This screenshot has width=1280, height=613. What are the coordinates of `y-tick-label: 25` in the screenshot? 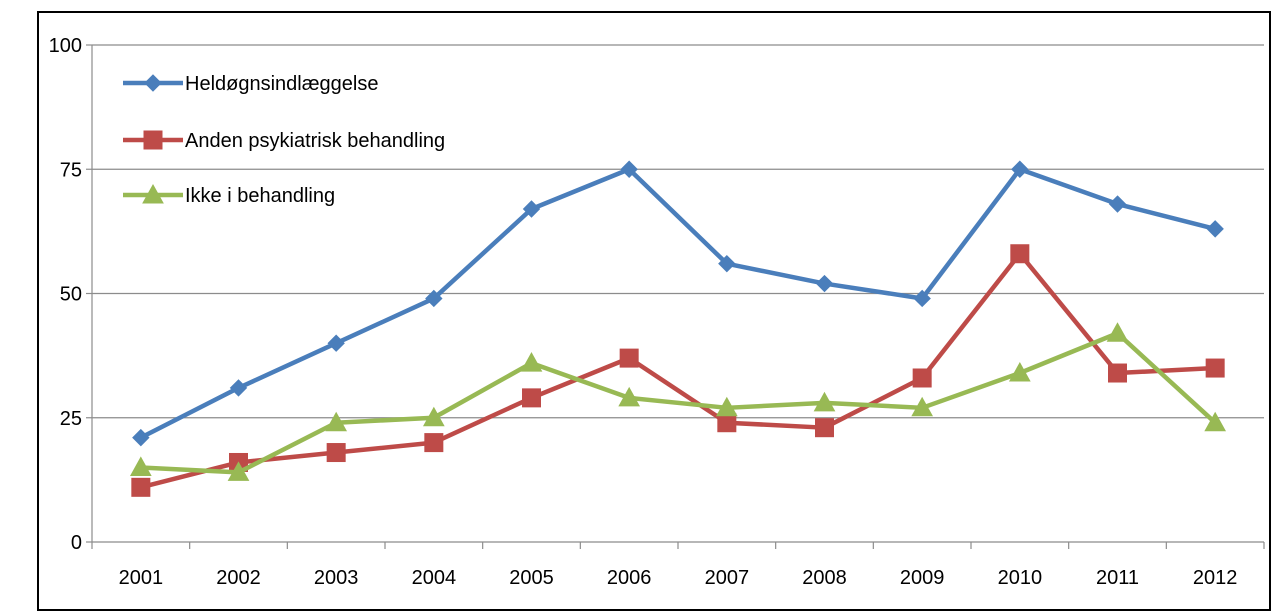 It's located at (71, 419).